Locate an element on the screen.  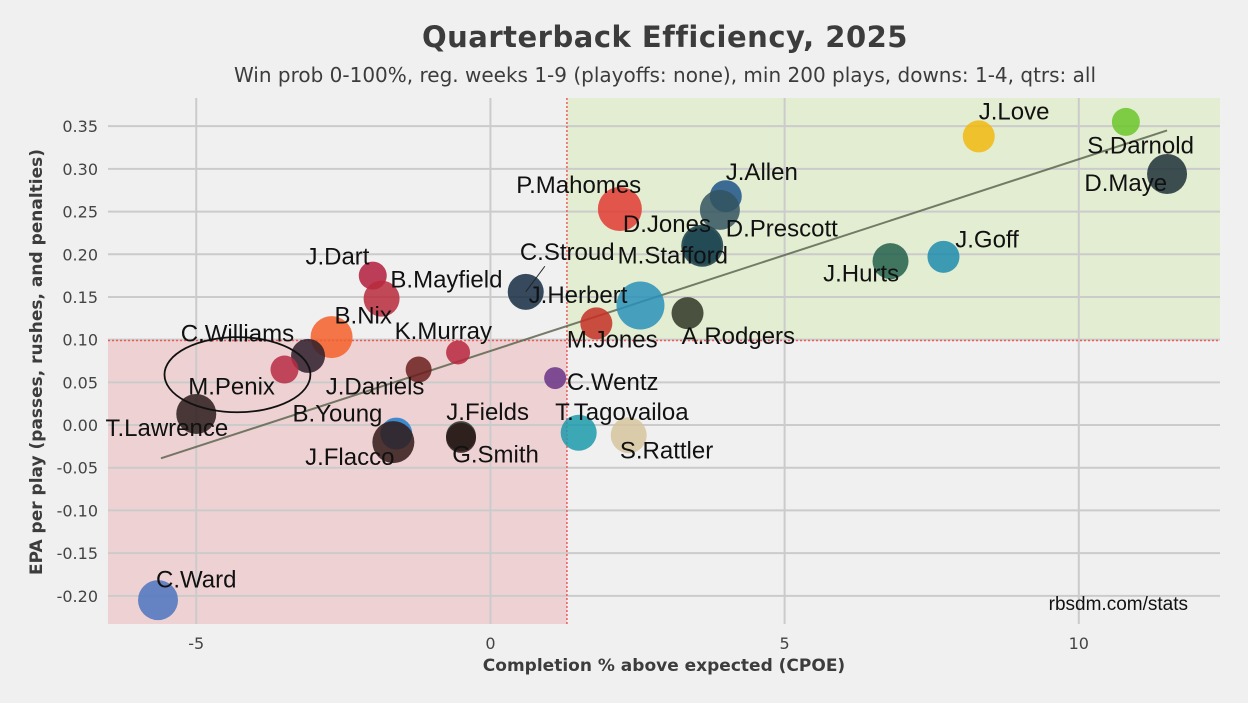
highlight-ellipse is located at coordinates (237, 375).